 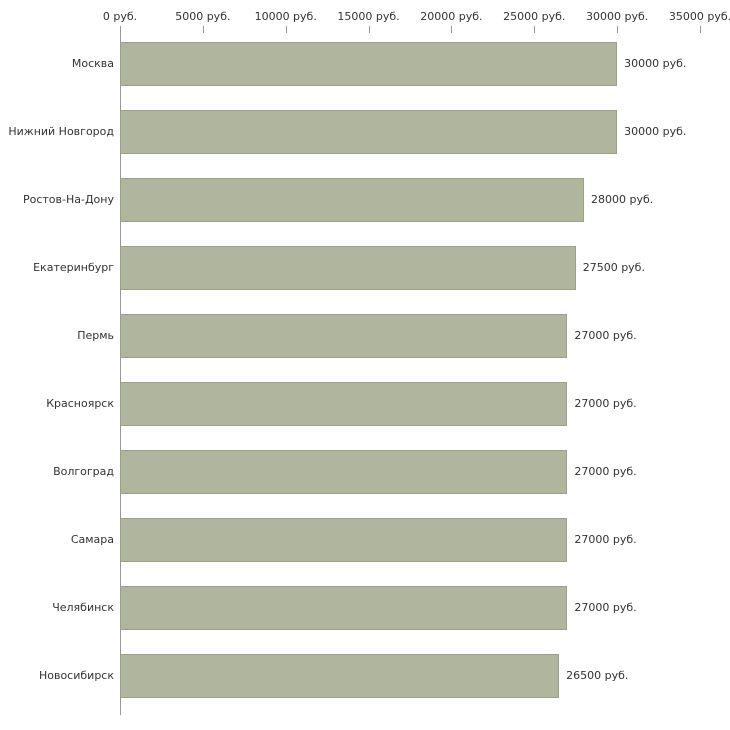 I want to click on y-axis-line, so click(x=120, y=370).